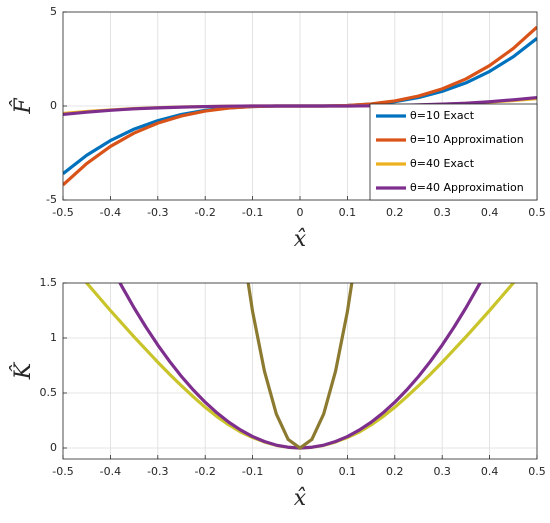  What do you see at coordinates (49, 392) in the screenshot?
I see `y-tick-label: 0.5` at bounding box center [49, 392].